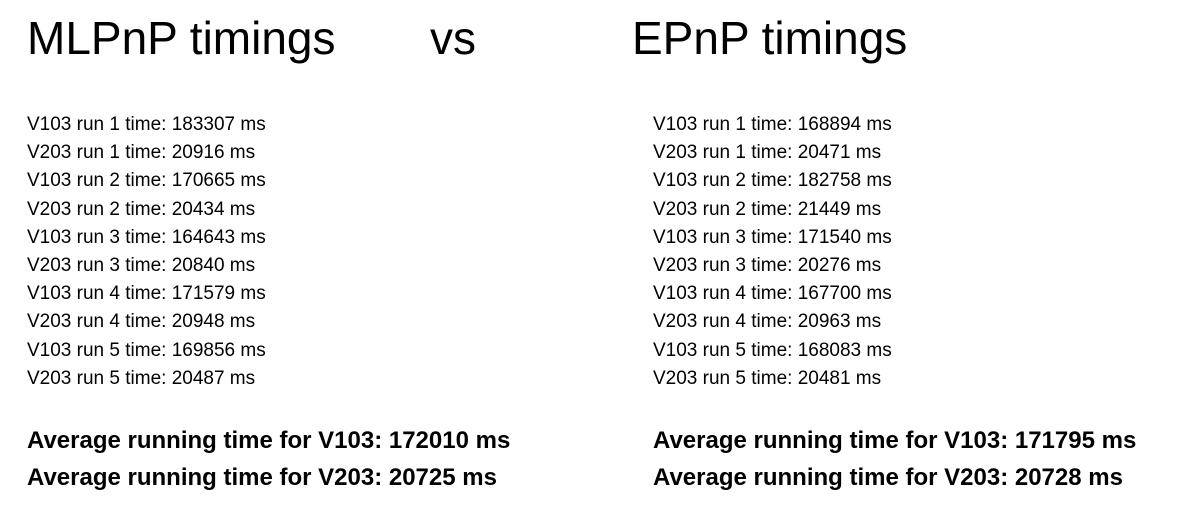 This screenshot has width=1195, height=512. What do you see at coordinates (767, 153) in the screenshot?
I see `run-line: V203 run 1 time: 20471 ms` at bounding box center [767, 153].